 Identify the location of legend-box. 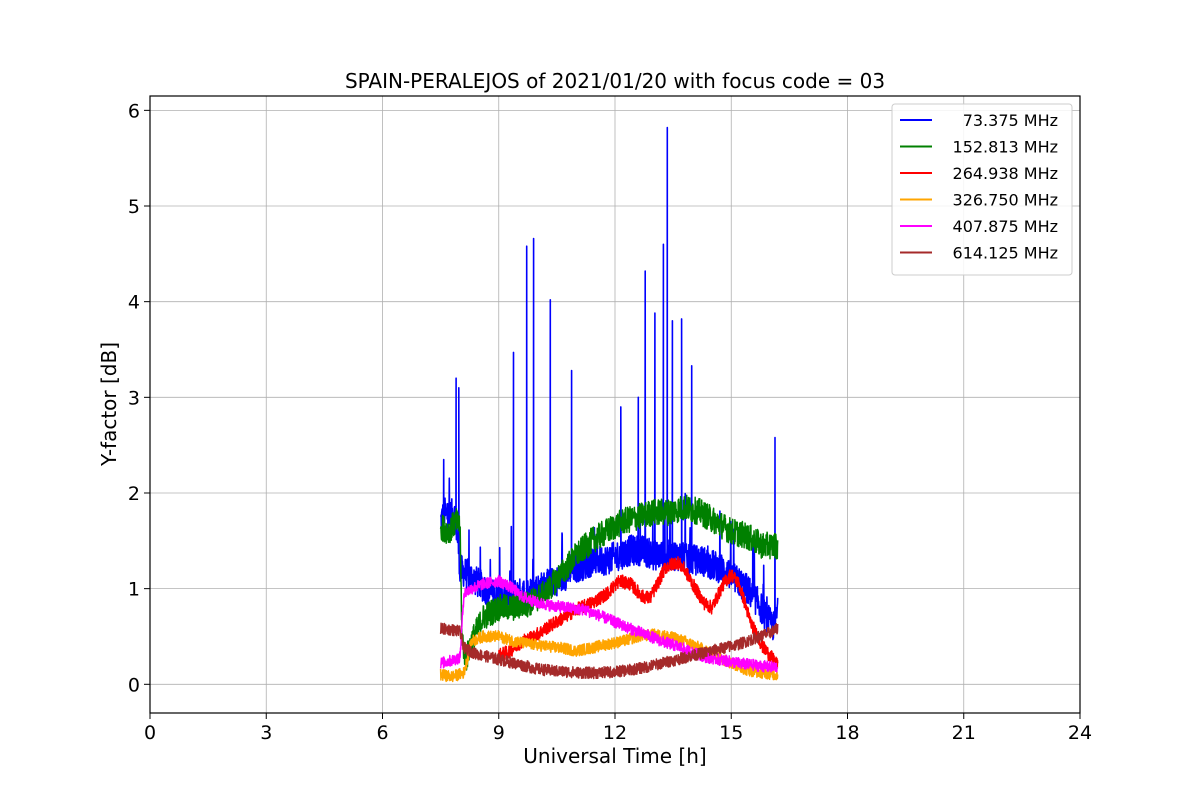
(982, 189).